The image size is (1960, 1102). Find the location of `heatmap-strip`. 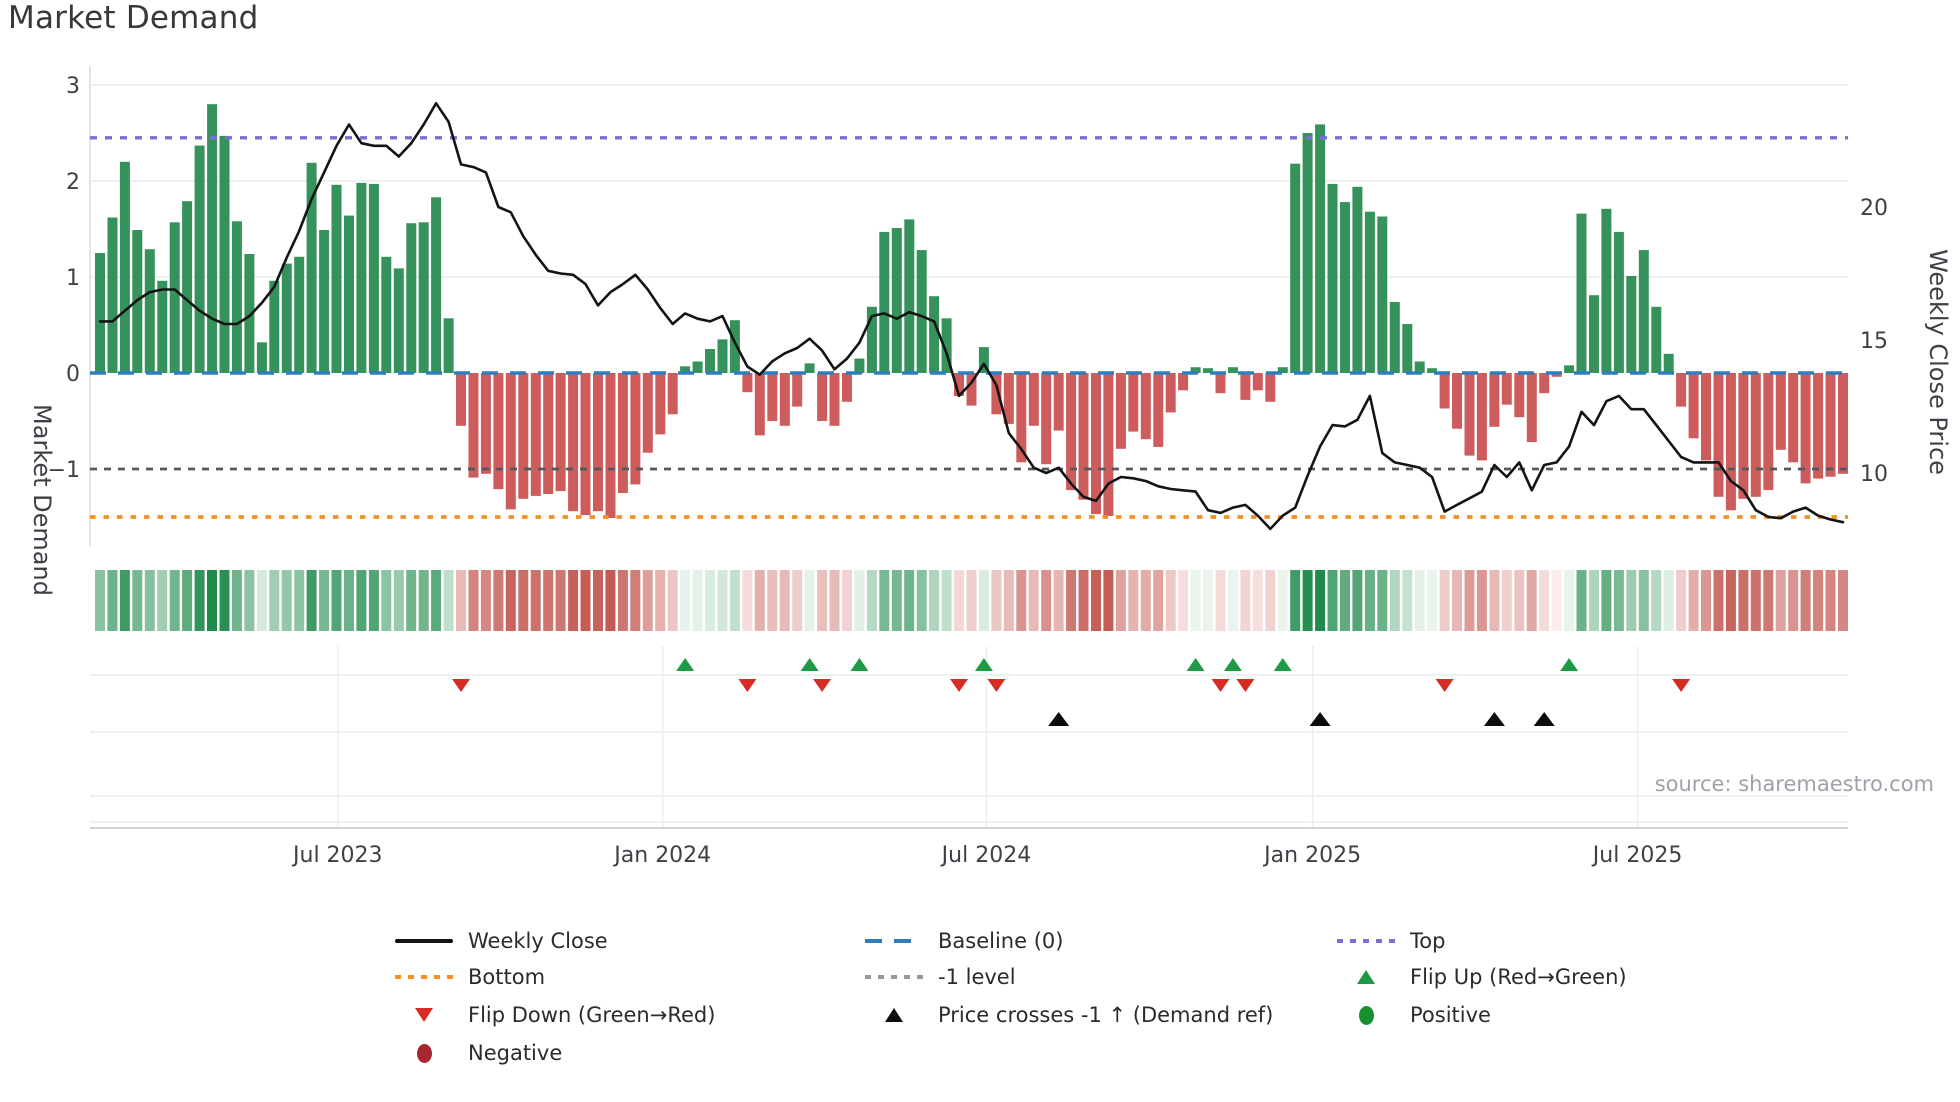

heatmap-strip is located at coordinates (971, 600).